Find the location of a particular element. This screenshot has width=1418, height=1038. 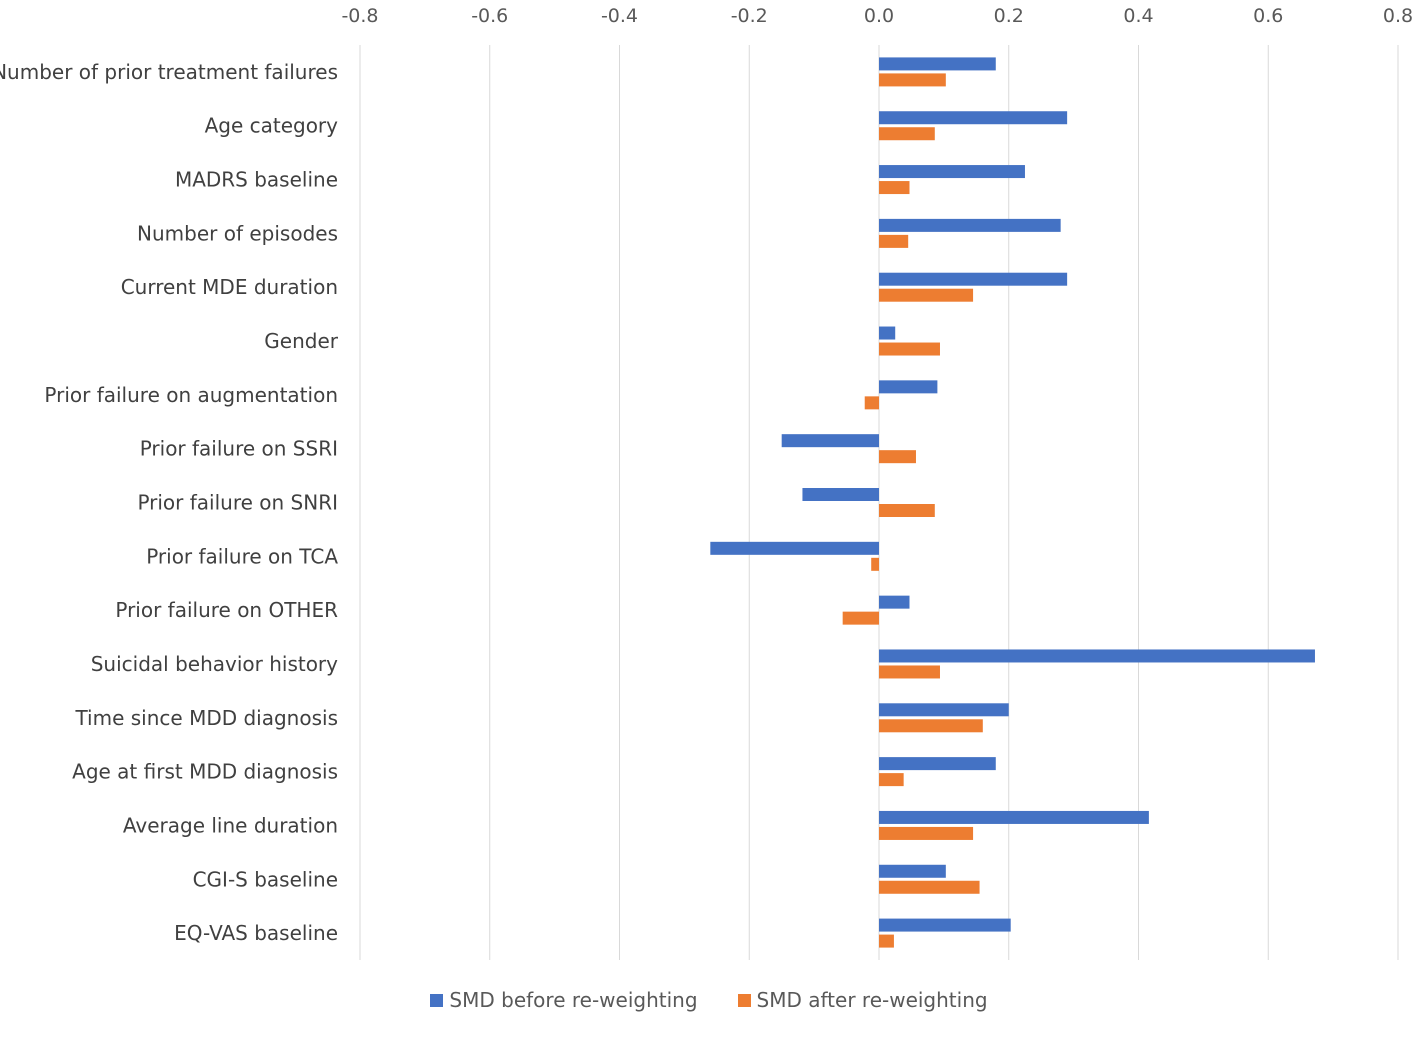

legend-swatch-after is located at coordinates (744, 1000).